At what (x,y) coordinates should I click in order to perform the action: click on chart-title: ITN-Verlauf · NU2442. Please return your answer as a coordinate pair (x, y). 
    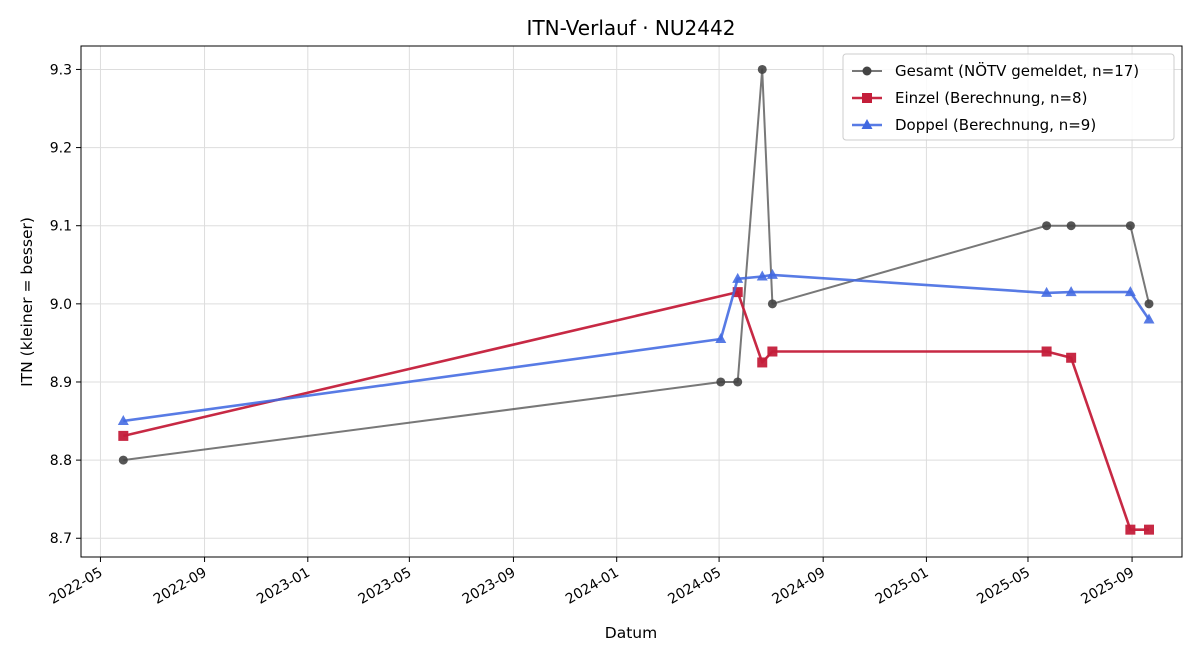
    Looking at the image, I should click on (631, 28).